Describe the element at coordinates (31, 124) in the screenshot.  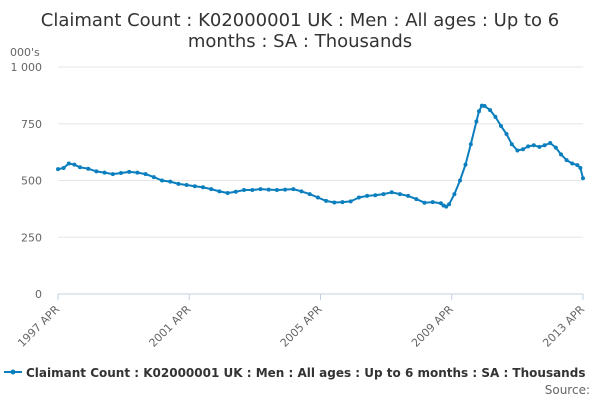
I see `y-tick-label: 750` at that location.